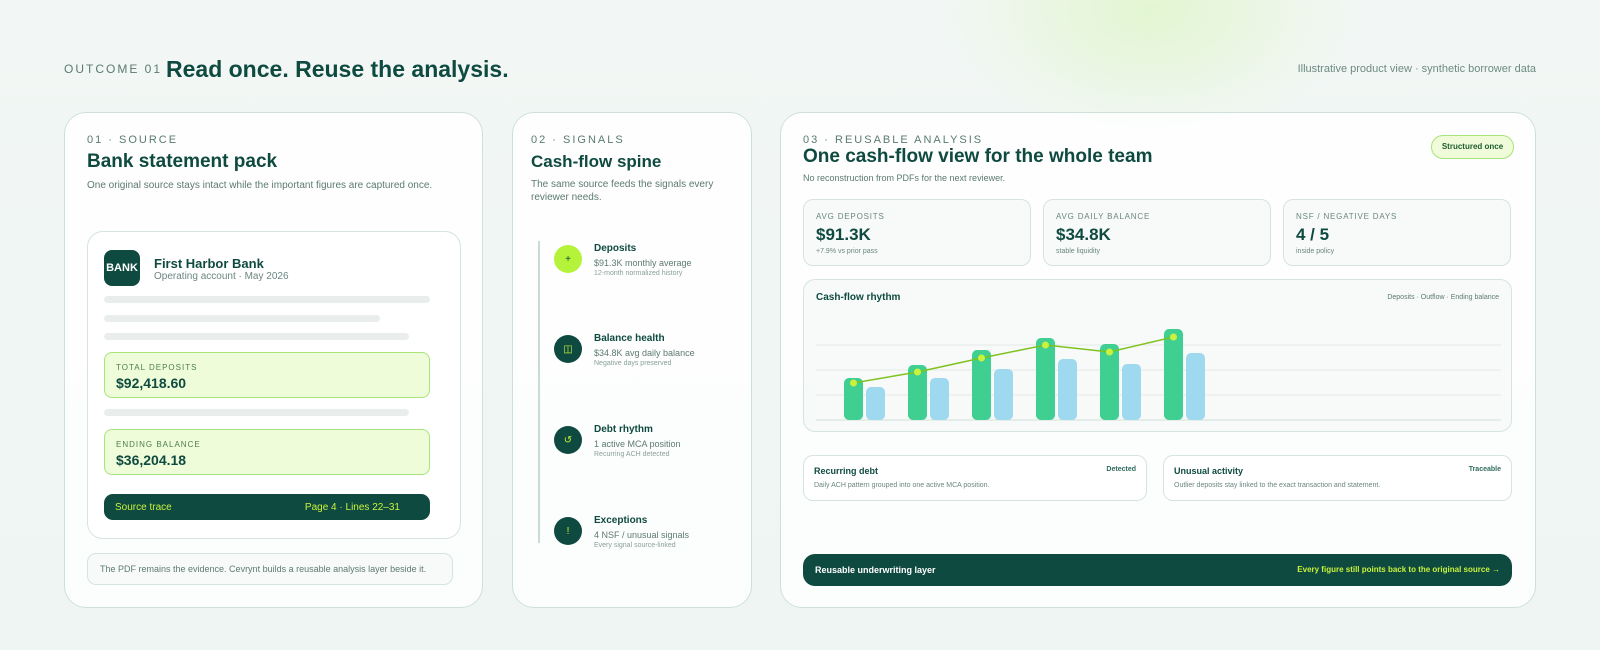 The width and height of the screenshot is (1600, 650). What do you see at coordinates (1347, 216) in the screenshot?
I see `kpi-label: NSF / NEGATIVE DAYS` at bounding box center [1347, 216].